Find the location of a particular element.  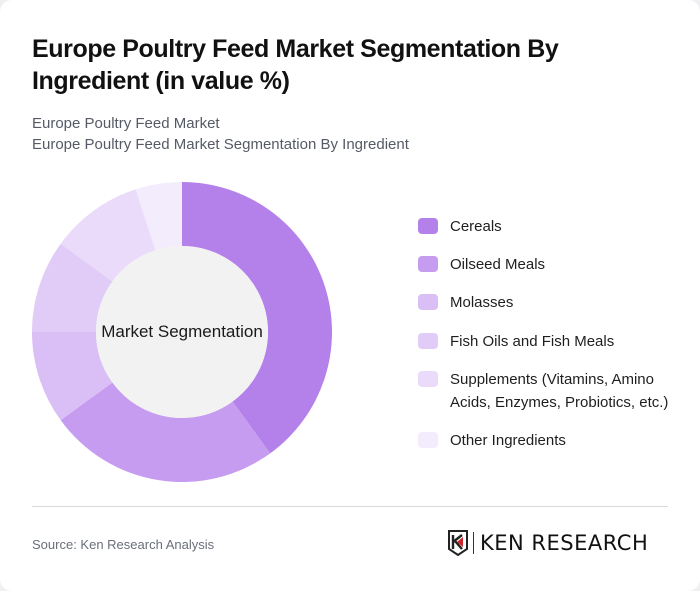

legend-item: Fish Oils and Fish Meals is located at coordinates (549, 341).